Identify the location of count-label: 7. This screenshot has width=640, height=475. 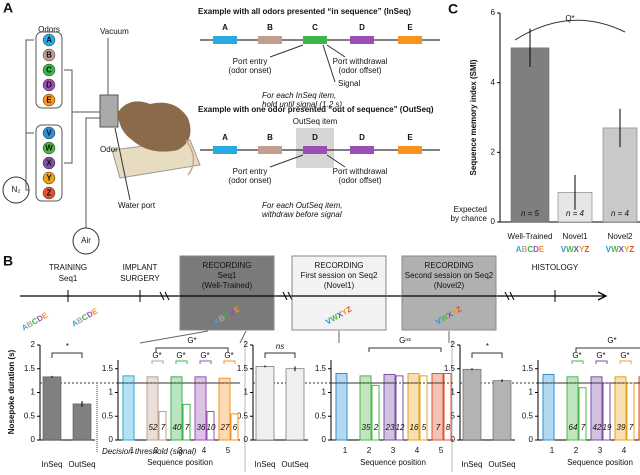
(631, 427).